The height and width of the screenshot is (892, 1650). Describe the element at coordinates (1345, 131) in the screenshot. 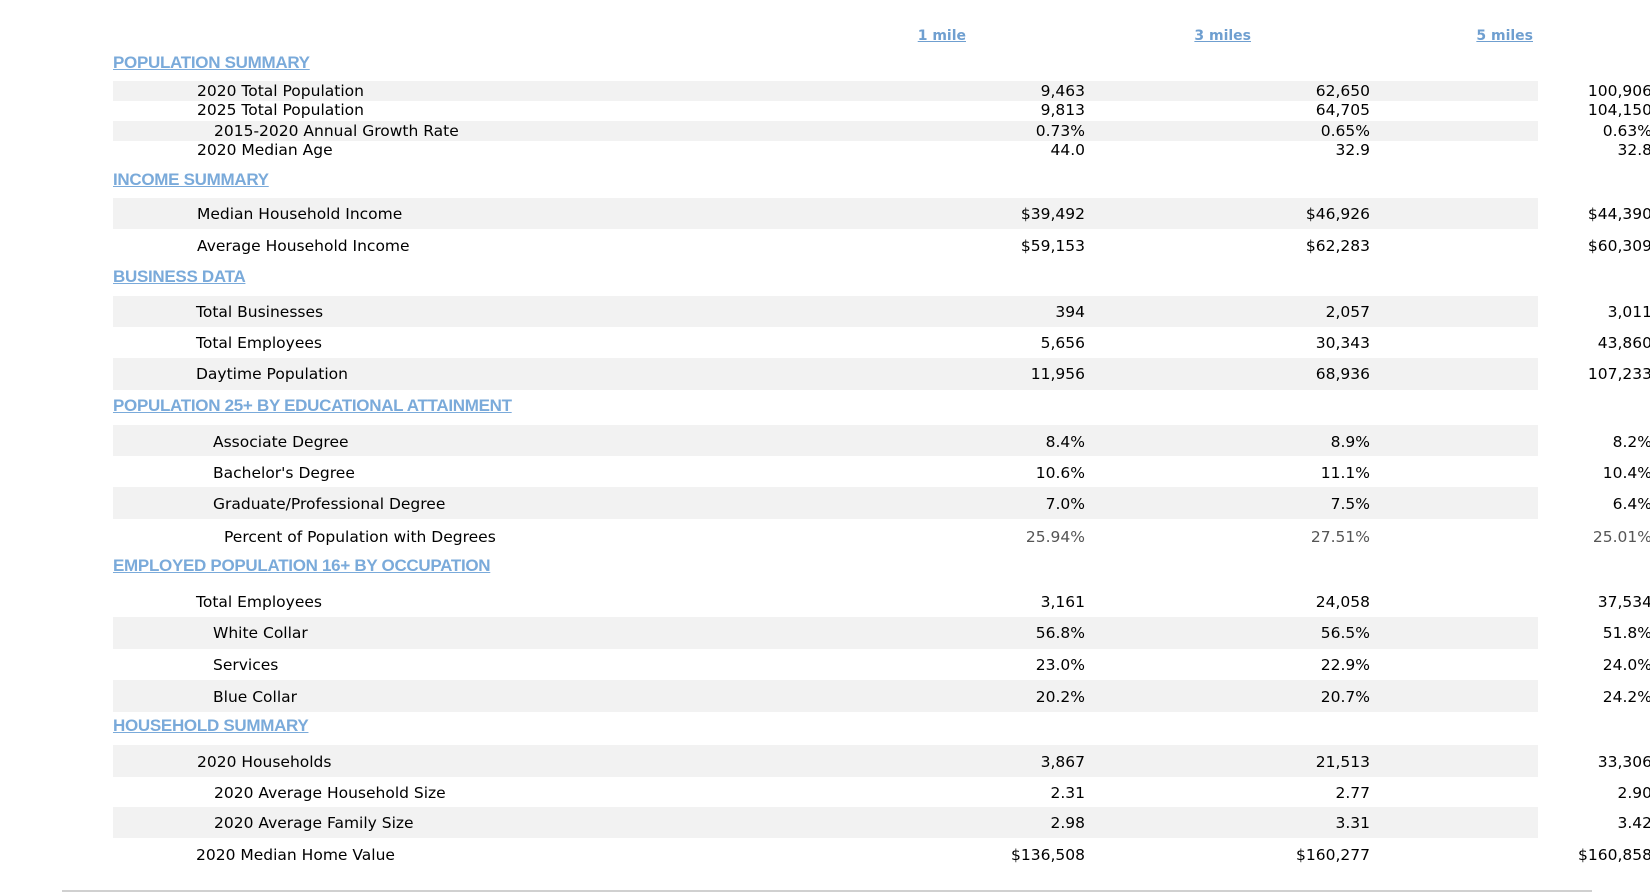

I see `row-value-3-miles: 0.65%` at that location.